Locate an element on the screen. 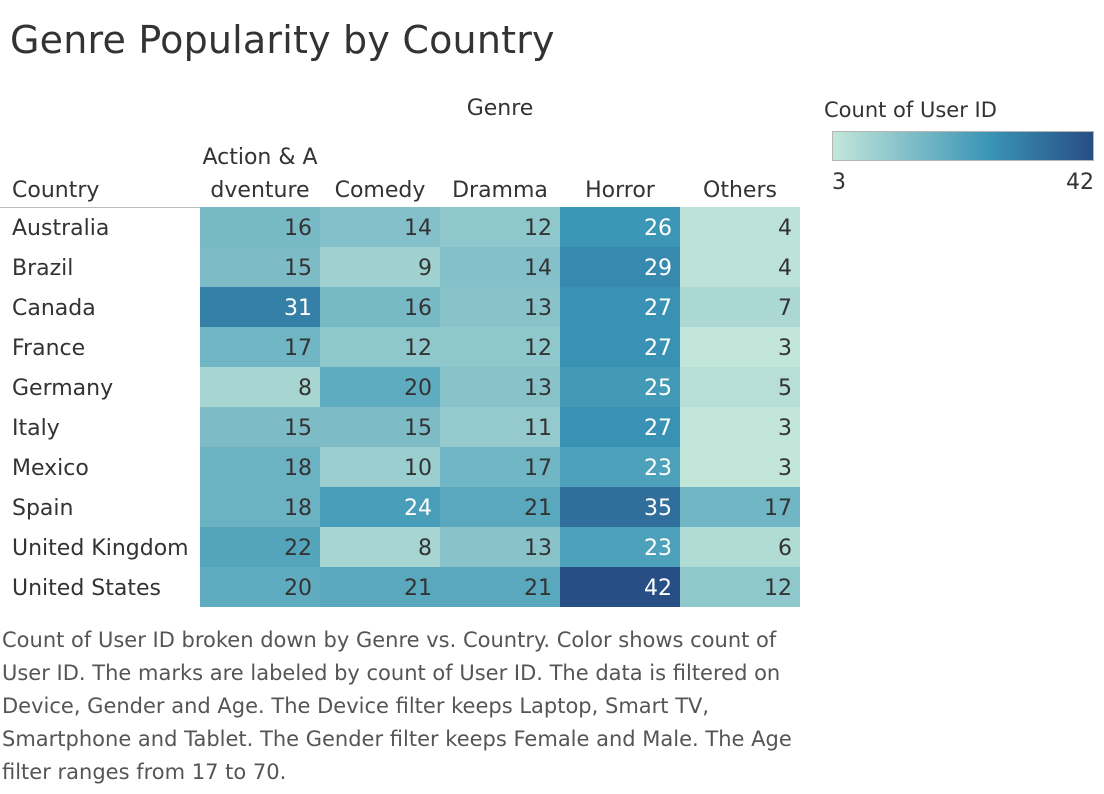  cell-value-label: 9 is located at coordinates (425, 268).